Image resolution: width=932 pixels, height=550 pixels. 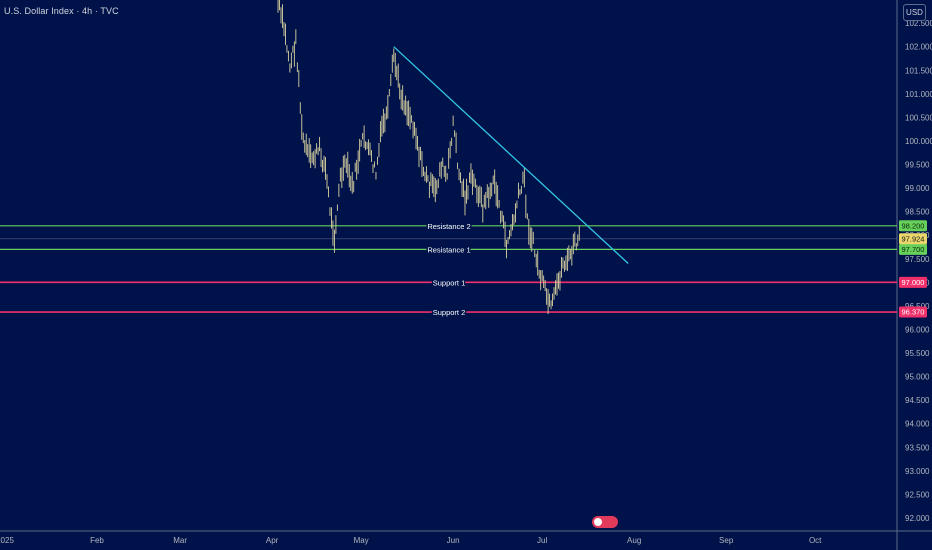 I want to click on time-tick-label: Jul, so click(x=542, y=540).